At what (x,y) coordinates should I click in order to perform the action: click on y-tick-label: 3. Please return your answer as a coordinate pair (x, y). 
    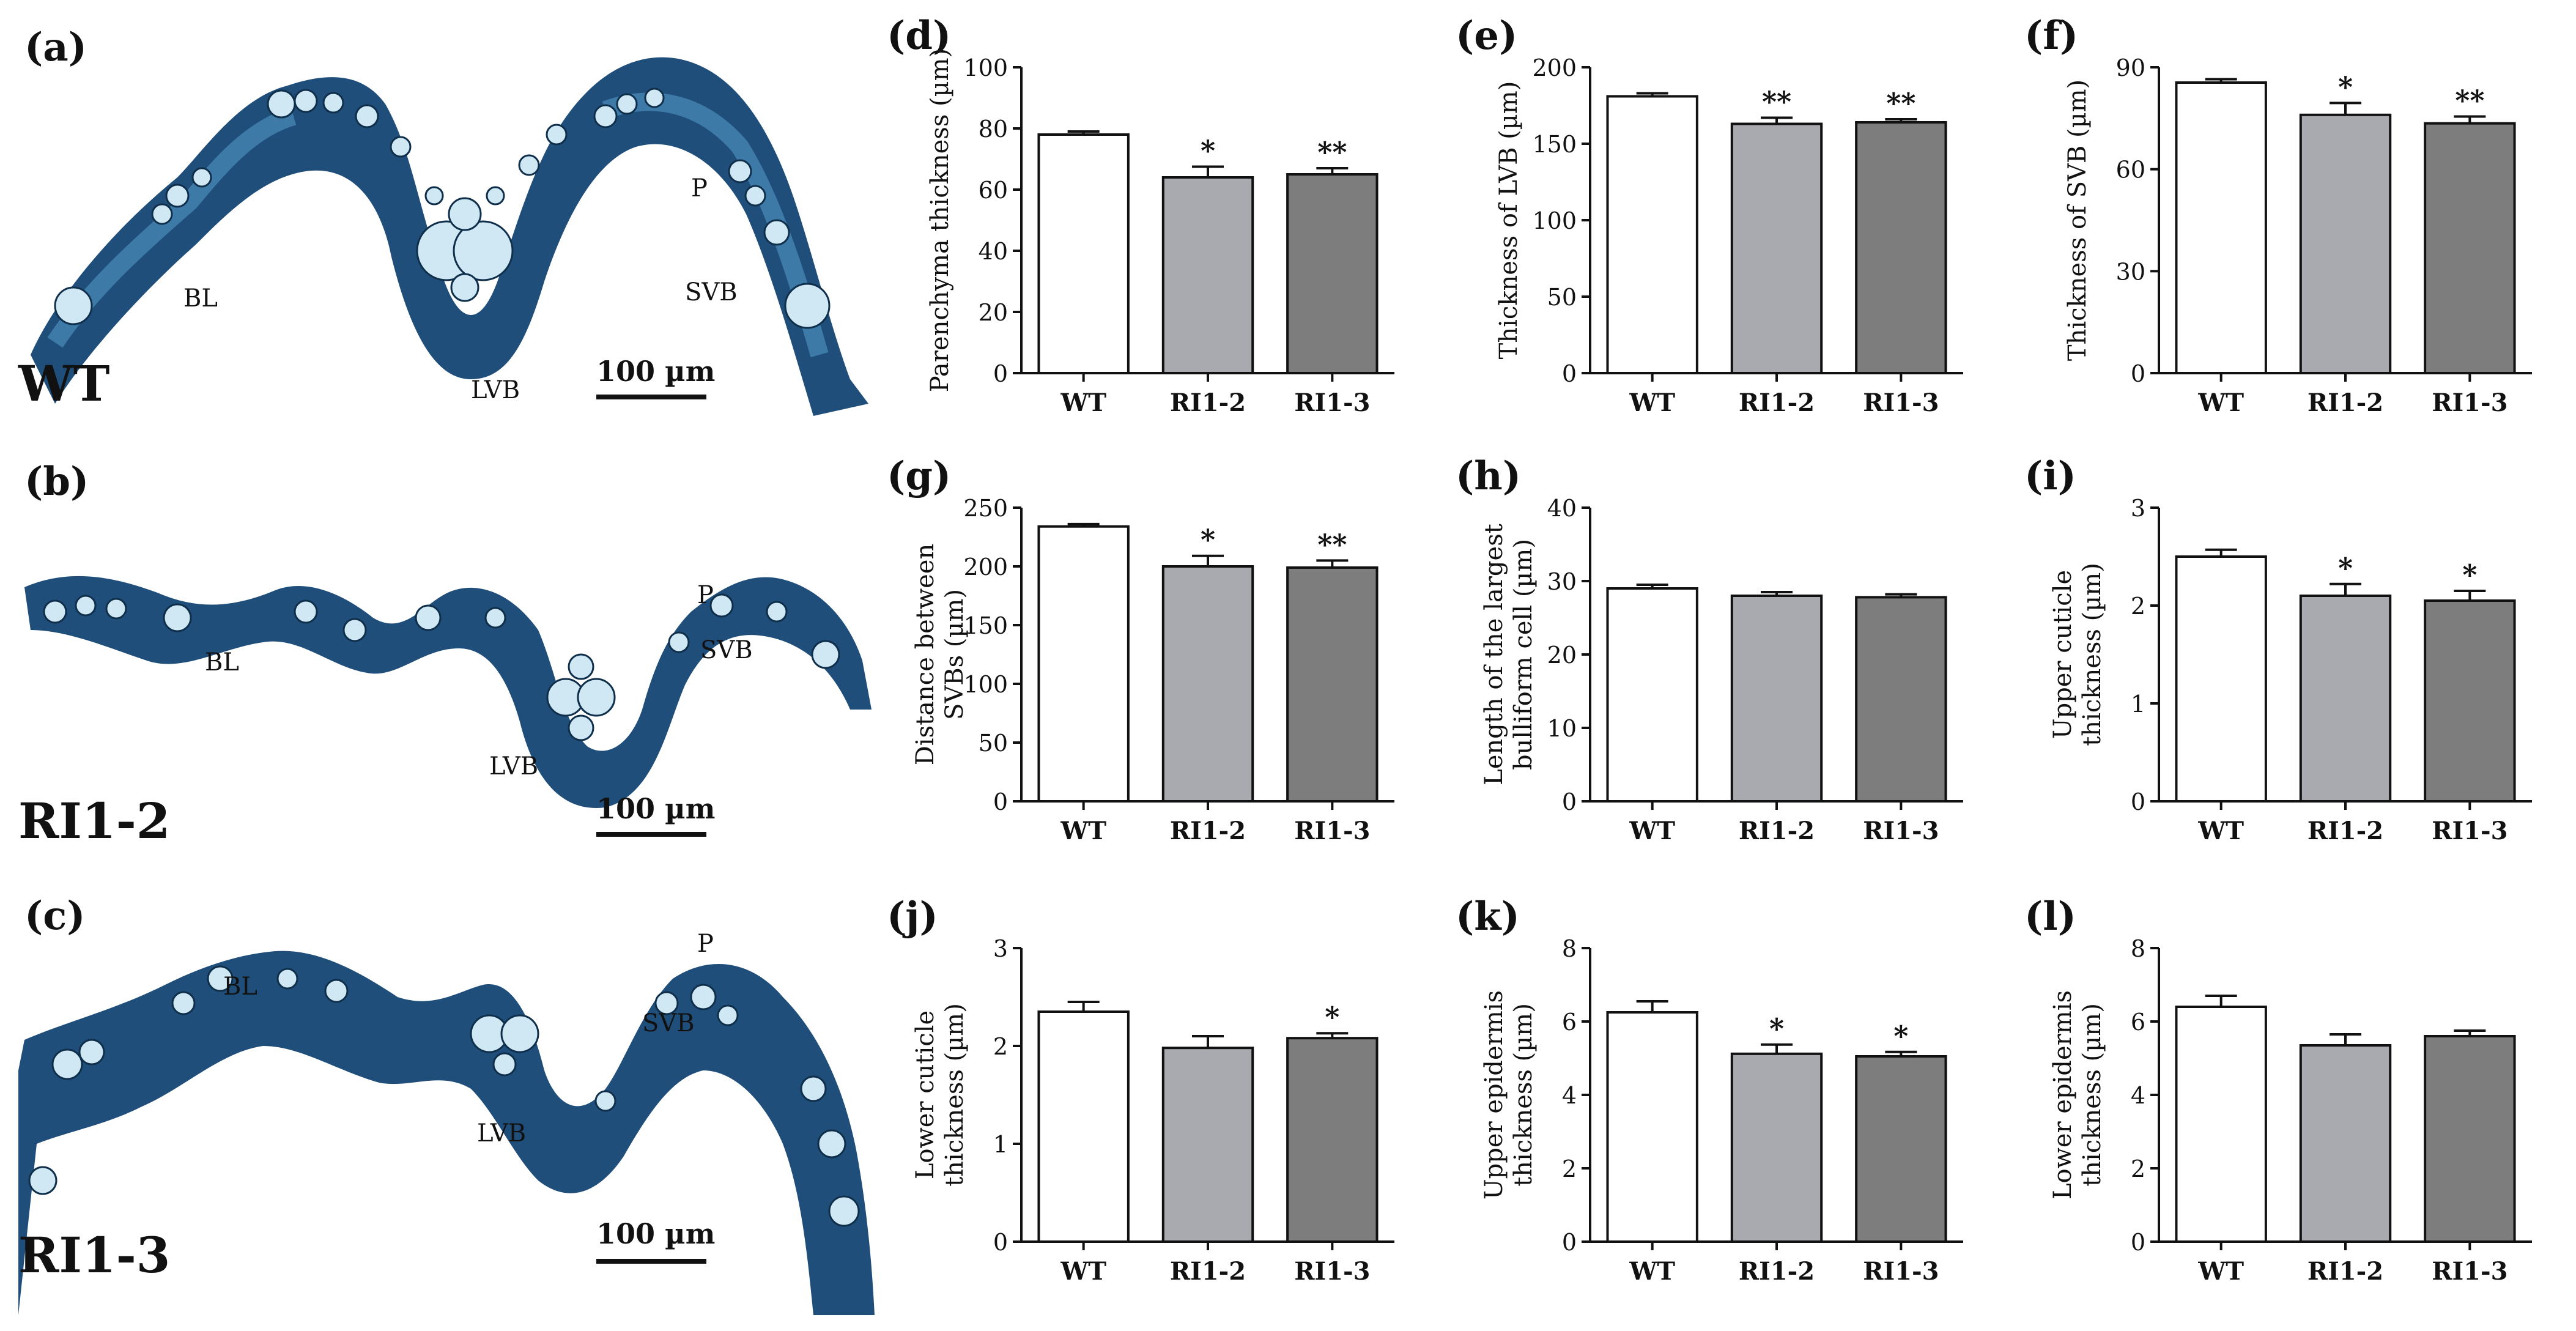
    Looking at the image, I should click on (1000, 949).